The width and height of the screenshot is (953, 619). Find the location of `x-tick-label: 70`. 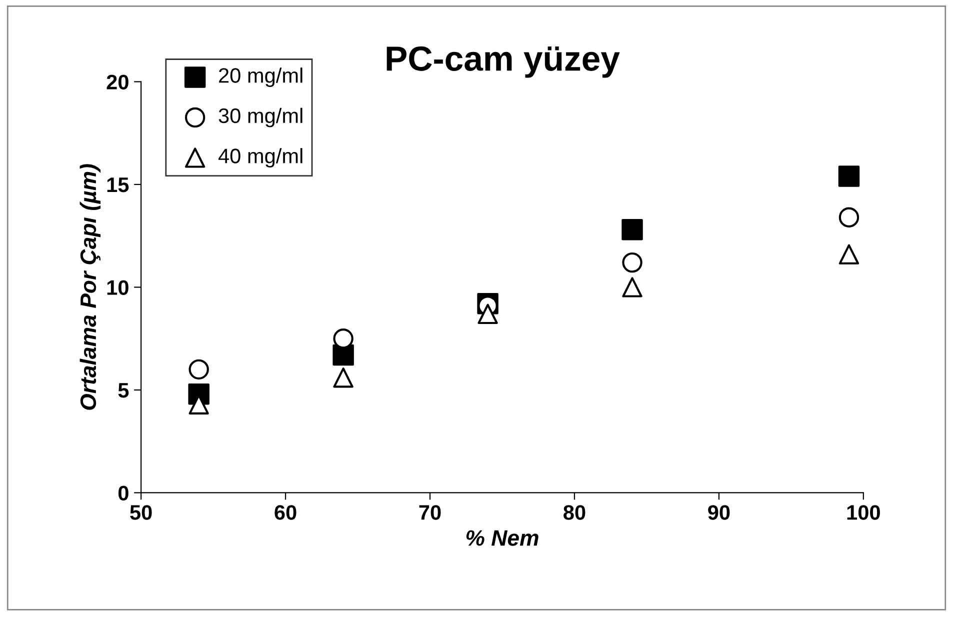

x-tick-label: 70 is located at coordinates (430, 512).